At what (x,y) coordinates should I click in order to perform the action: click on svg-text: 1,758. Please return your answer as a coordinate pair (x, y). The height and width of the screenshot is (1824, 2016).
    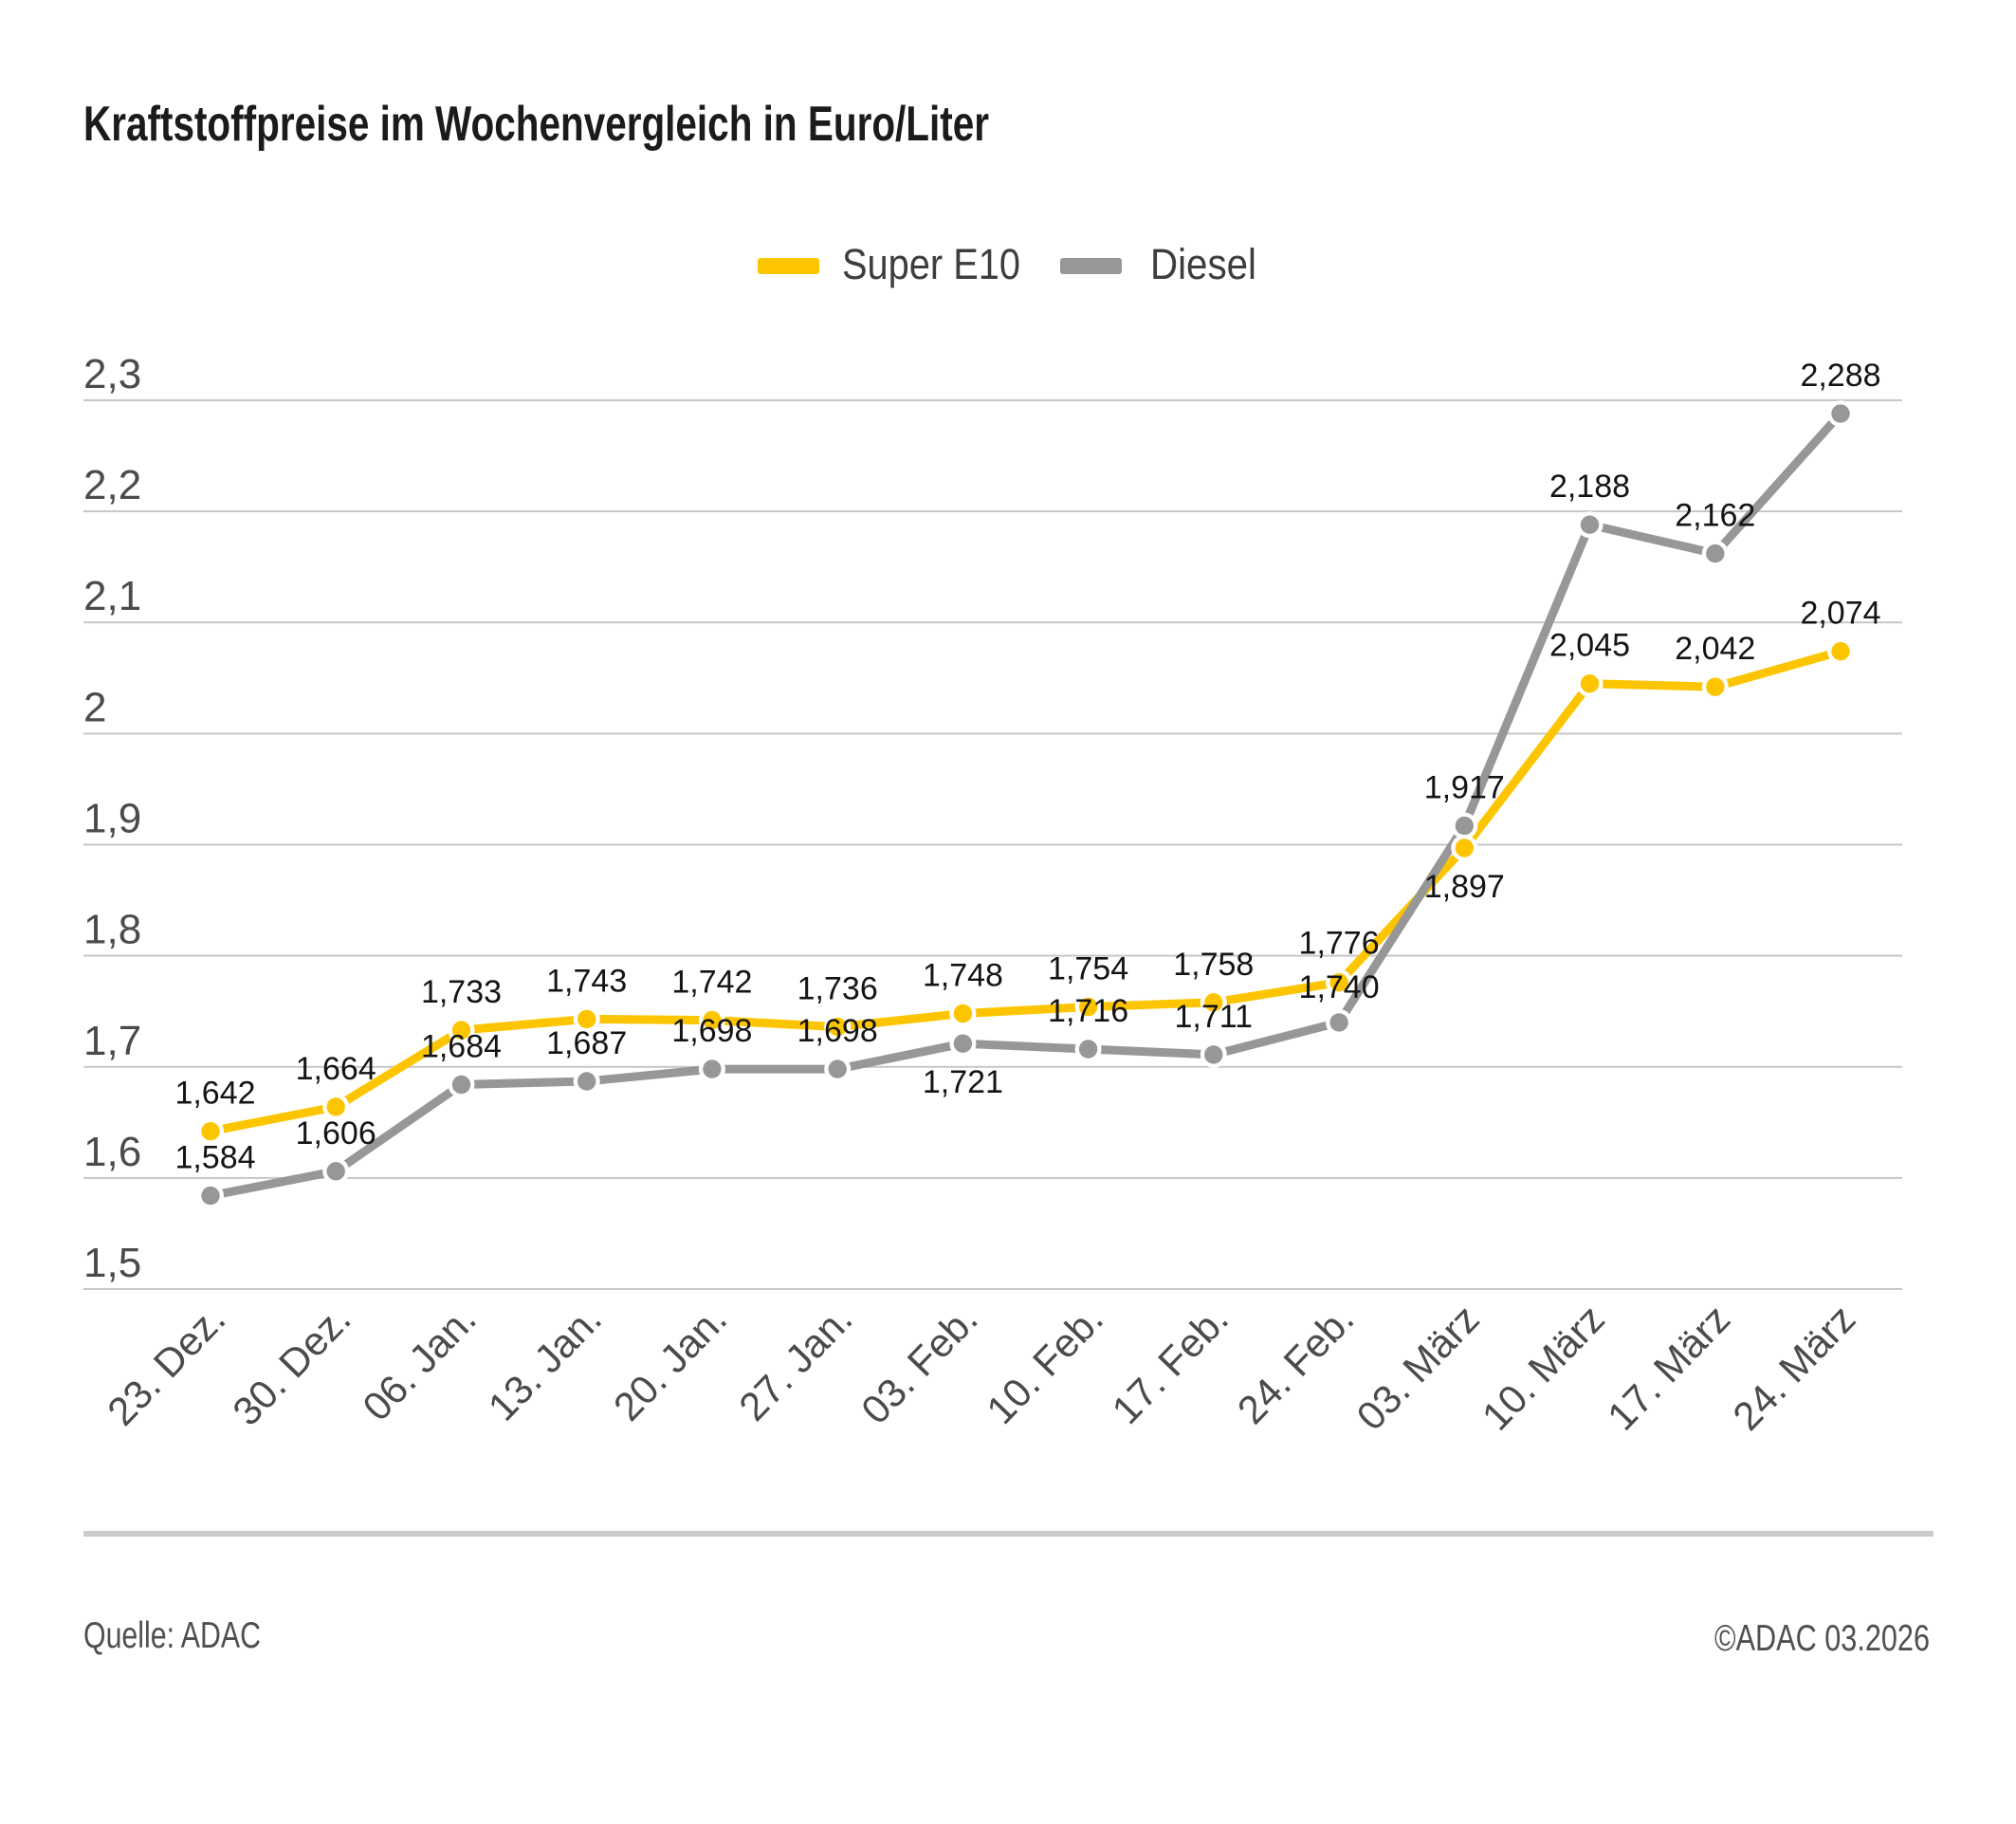
    Looking at the image, I should click on (1213, 965).